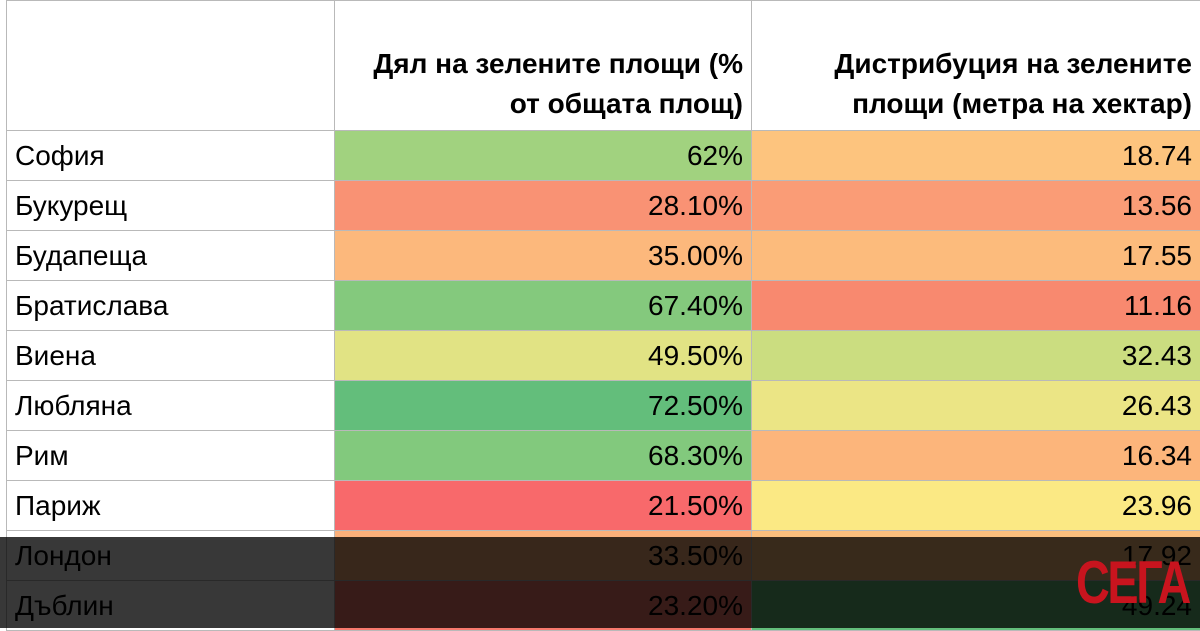 The height and width of the screenshot is (631, 1200). I want to click on sega-logo-text: СЕГА, so click(1131, 583).